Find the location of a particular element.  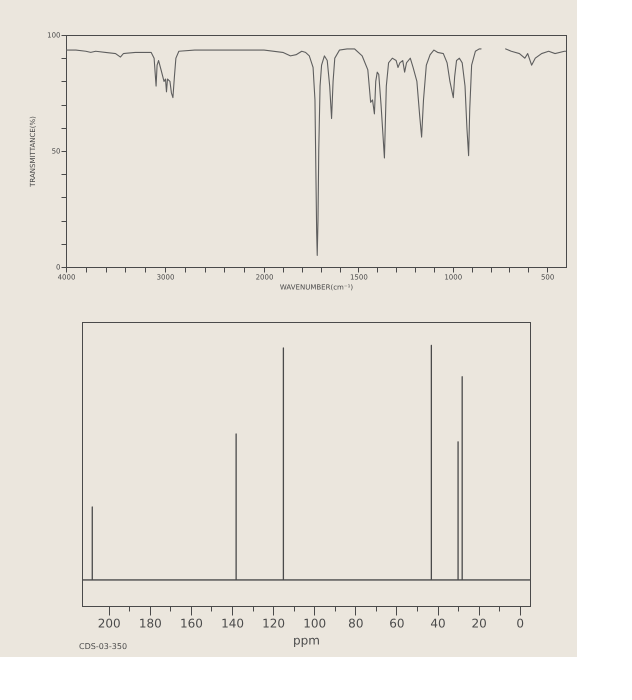

text: CDS-03-350 is located at coordinates (103, 646).